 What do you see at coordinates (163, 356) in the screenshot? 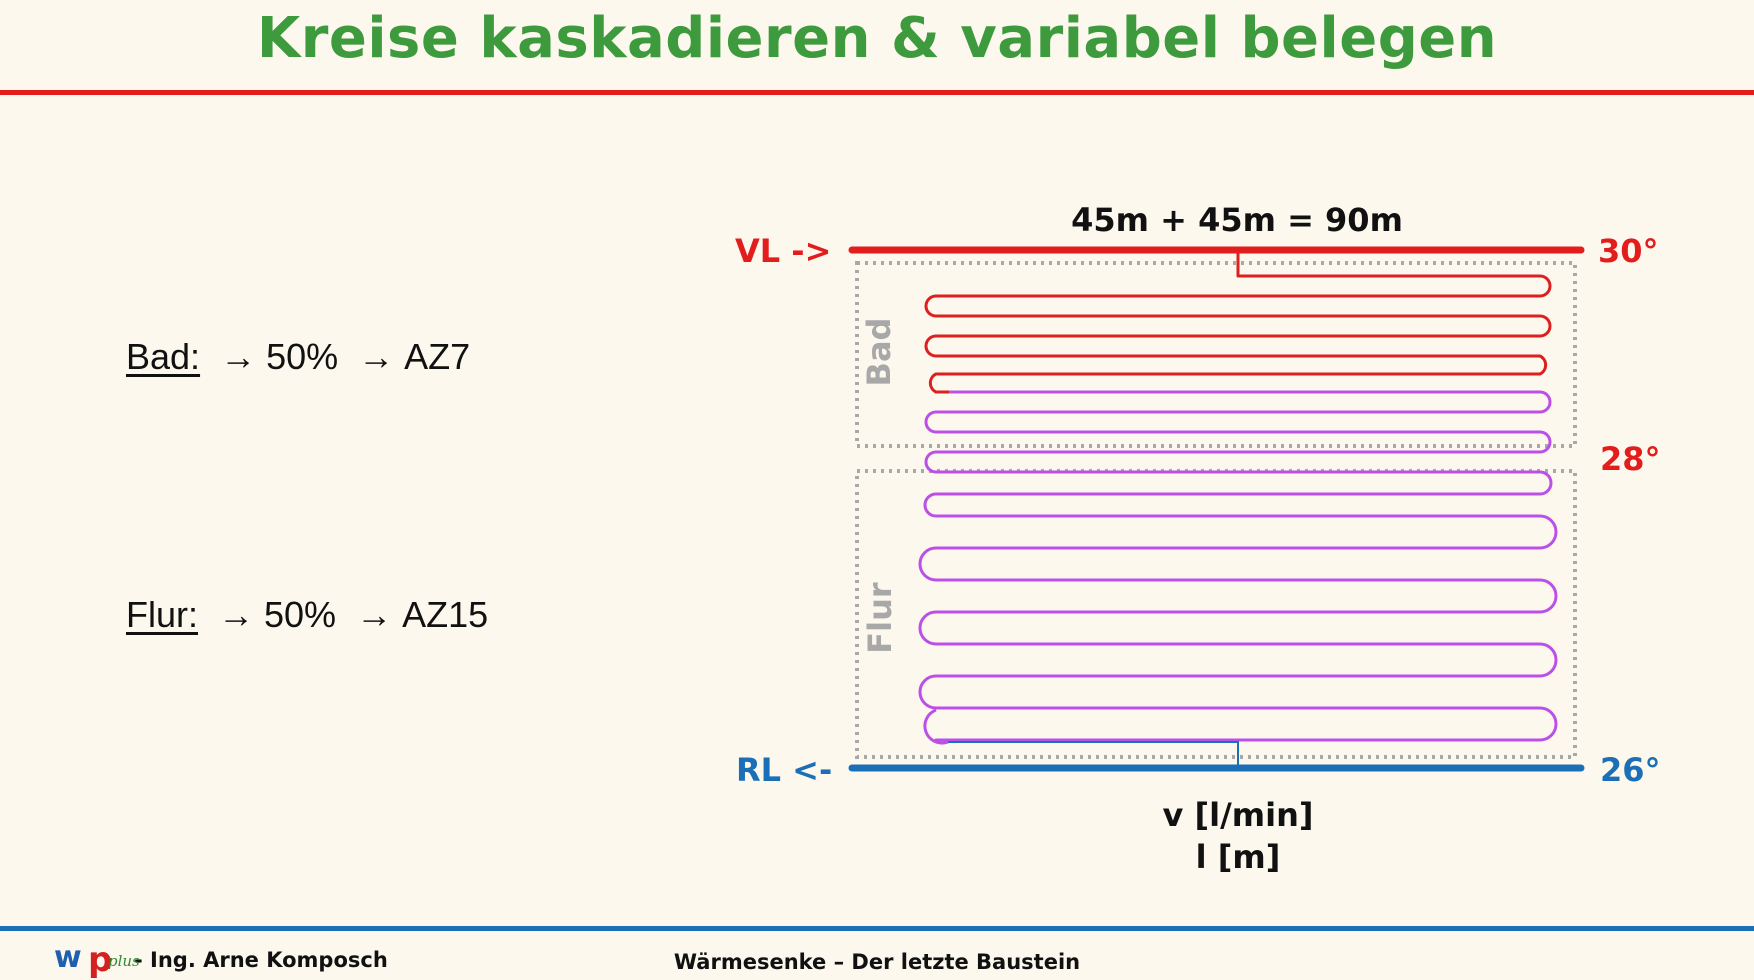
I see `room-label: Bad:` at bounding box center [163, 356].